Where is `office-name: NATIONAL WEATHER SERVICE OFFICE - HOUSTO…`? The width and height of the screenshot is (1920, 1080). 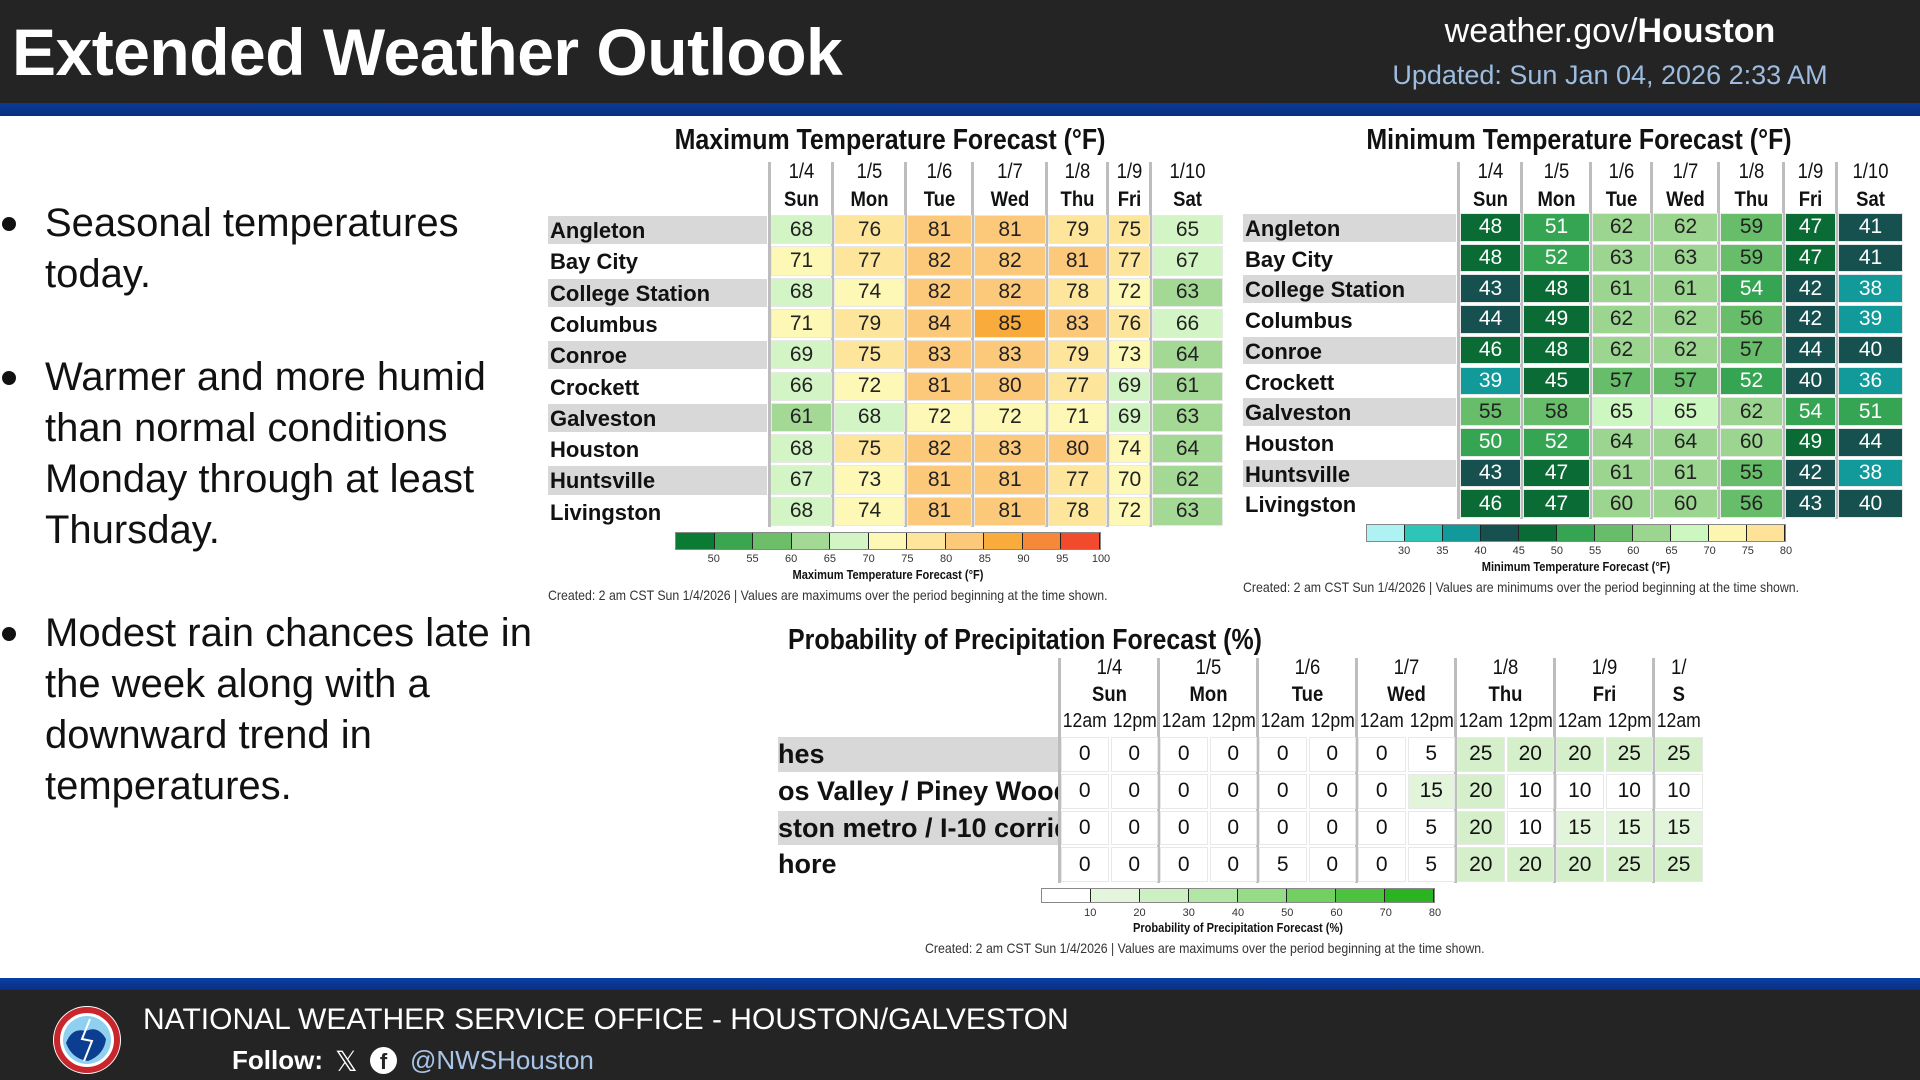 office-name: NATIONAL WEATHER SERVICE OFFICE - HOUSTO… is located at coordinates (606, 1019).